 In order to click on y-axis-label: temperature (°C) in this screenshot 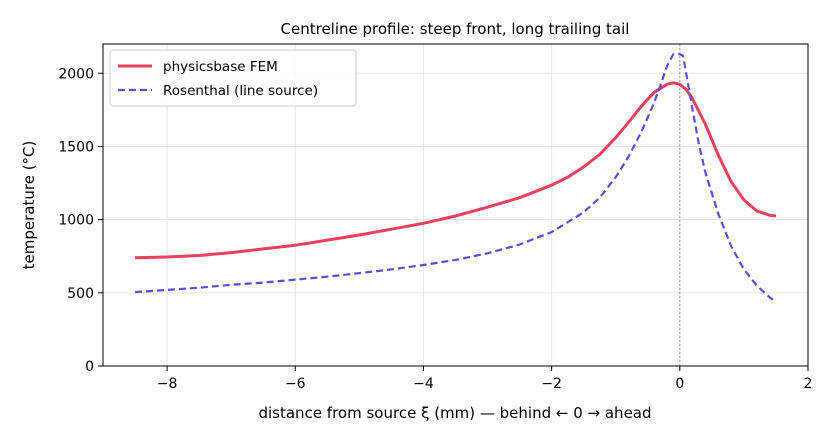, I will do `click(29, 205)`.